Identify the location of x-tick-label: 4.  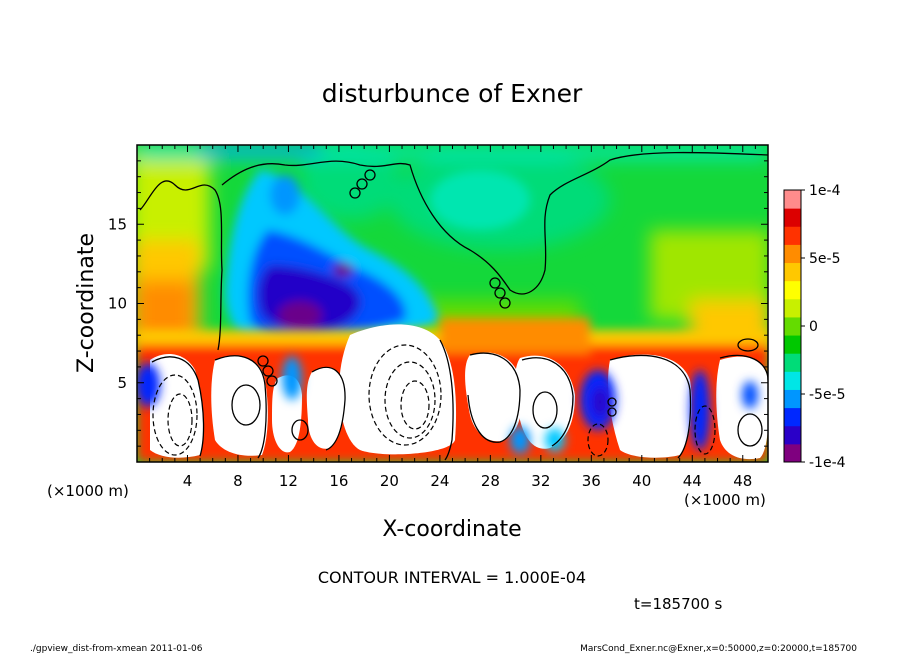
(188, 481).